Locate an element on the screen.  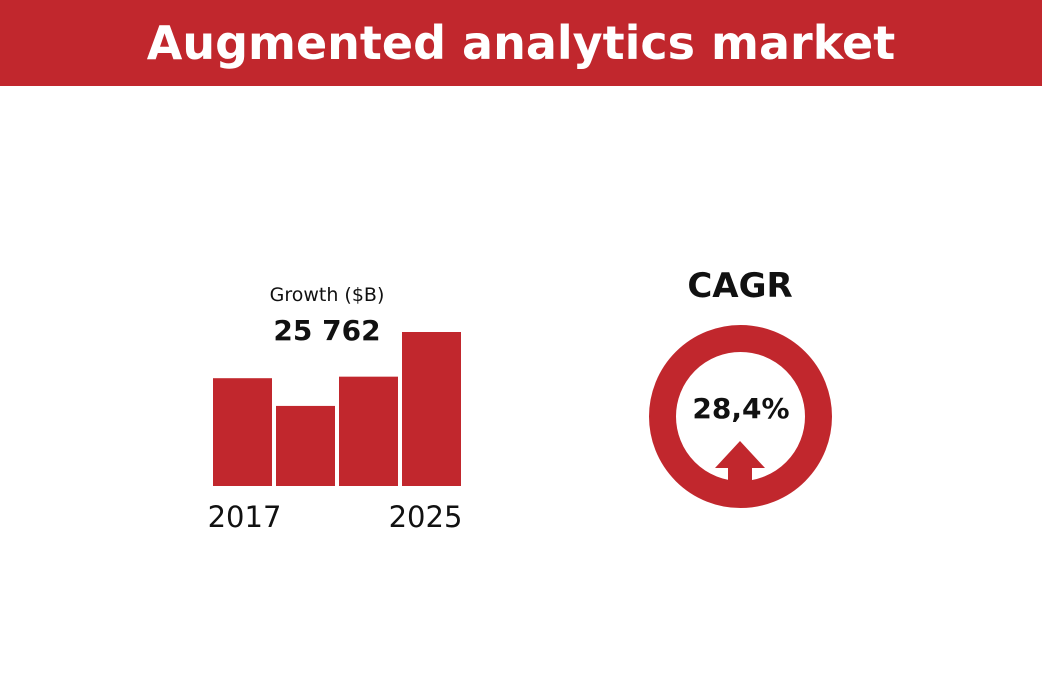
x-tick-label: 2017 is located at coordinates (245, 517).